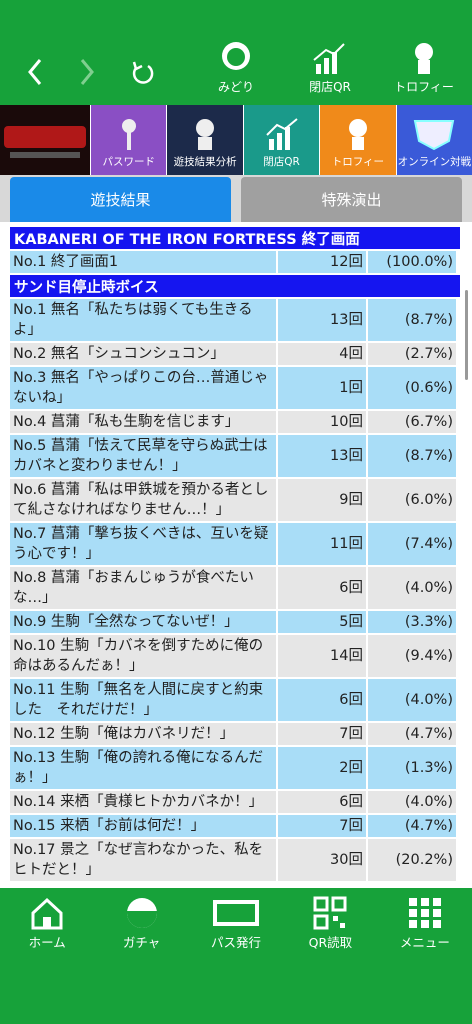 This screenshot has width=472, height=1024. I want to click on result-row: No.17 景之「なぜ言わなかった、私をヒトだと！」 30回 (20.2%), so click(235, 860).